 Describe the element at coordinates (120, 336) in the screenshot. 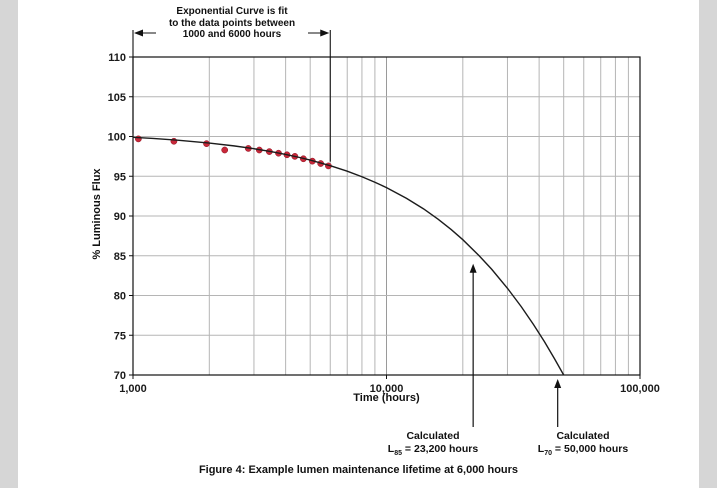

I see `y-tick-label: 75` at that location.